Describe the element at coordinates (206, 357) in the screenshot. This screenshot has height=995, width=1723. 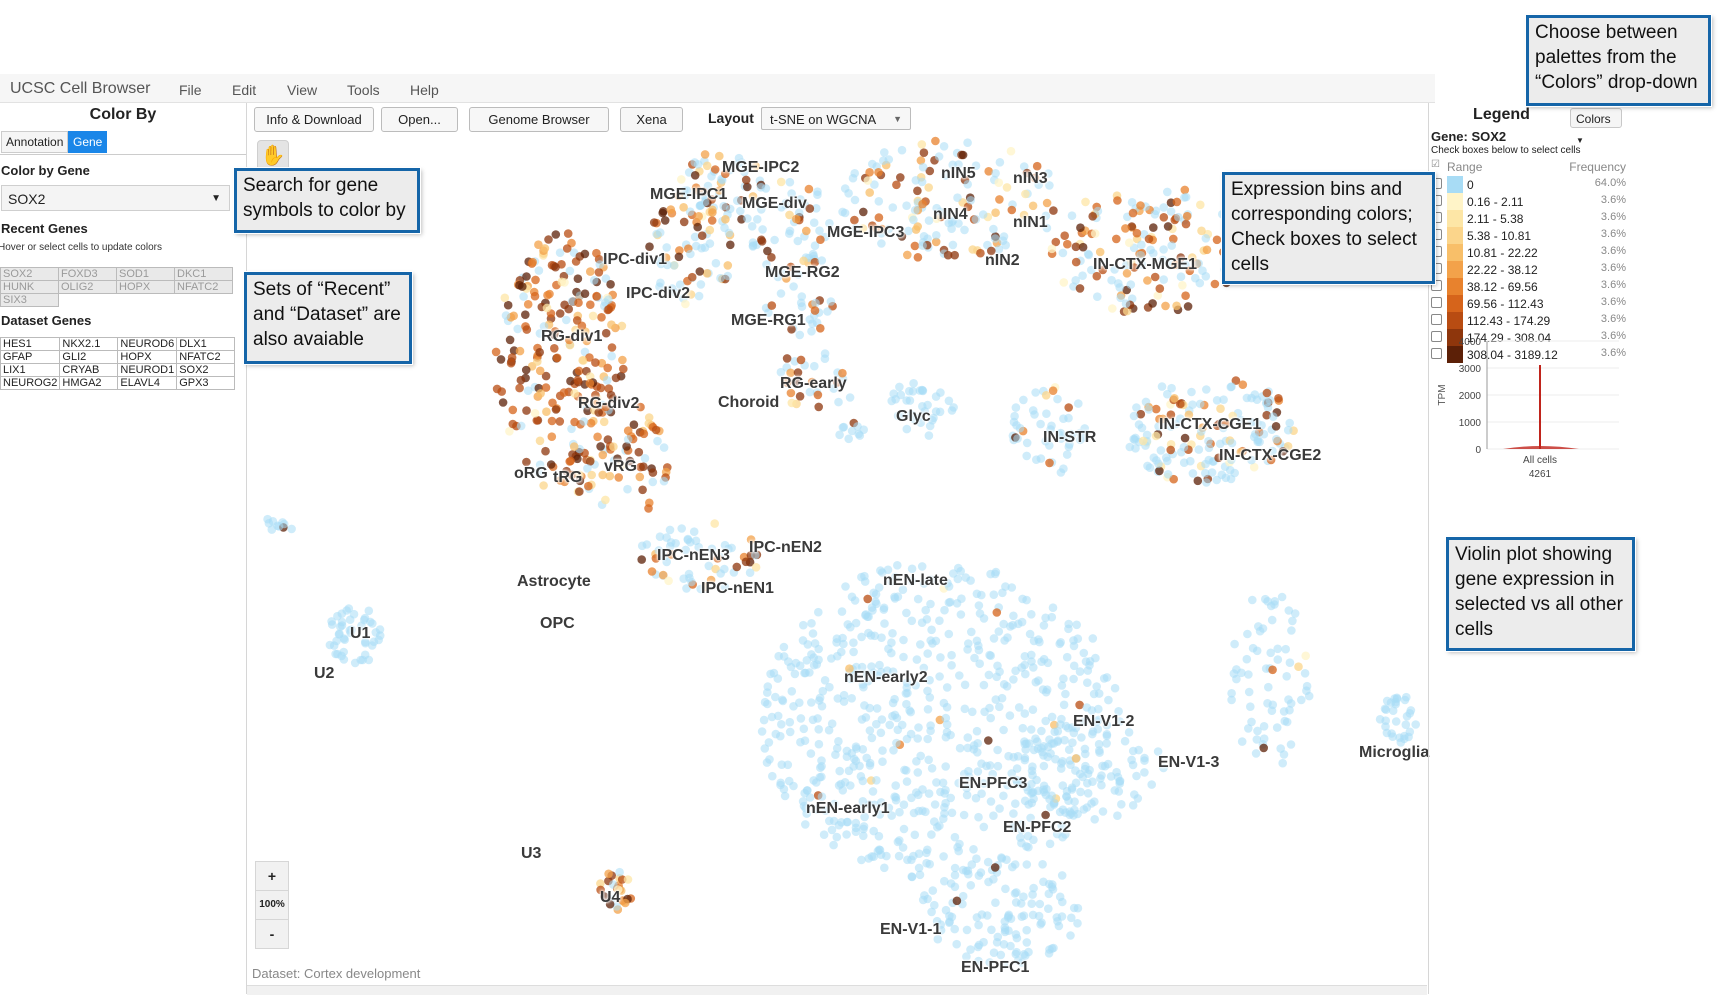
I see `dataset-gene: NFATC2` at that location.